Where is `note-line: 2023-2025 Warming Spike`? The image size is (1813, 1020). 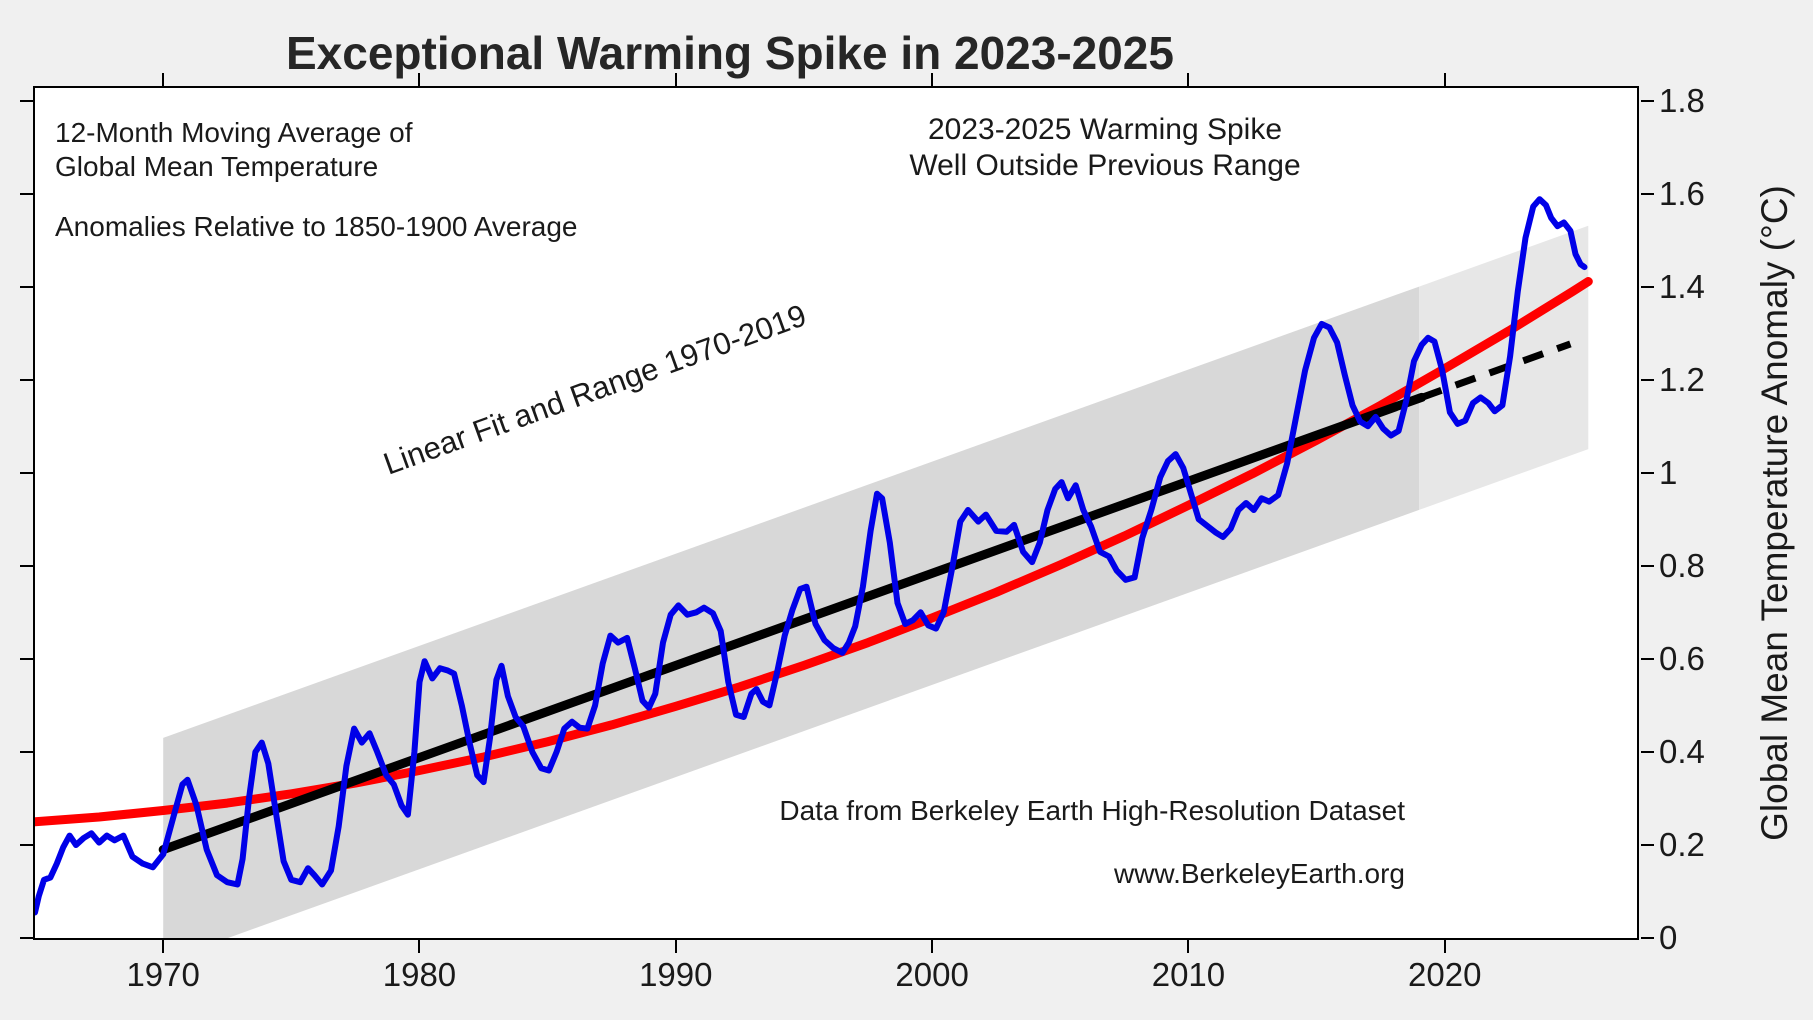 note-line: 2023-2025 Warming Spike is located at coordinates (1105, 129).